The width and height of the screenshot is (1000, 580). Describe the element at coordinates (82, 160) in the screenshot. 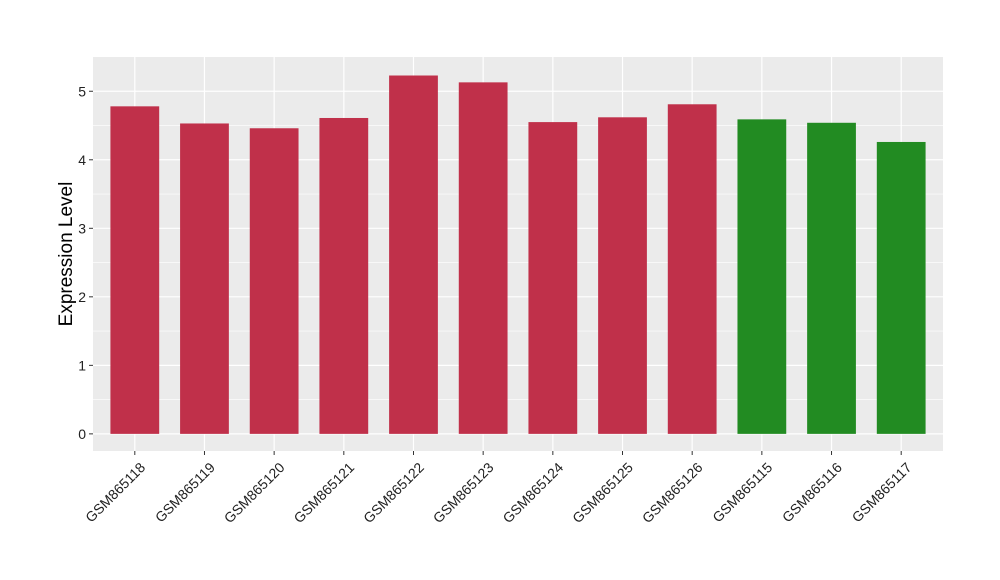

I see `y-tick-label: 4` at that location.